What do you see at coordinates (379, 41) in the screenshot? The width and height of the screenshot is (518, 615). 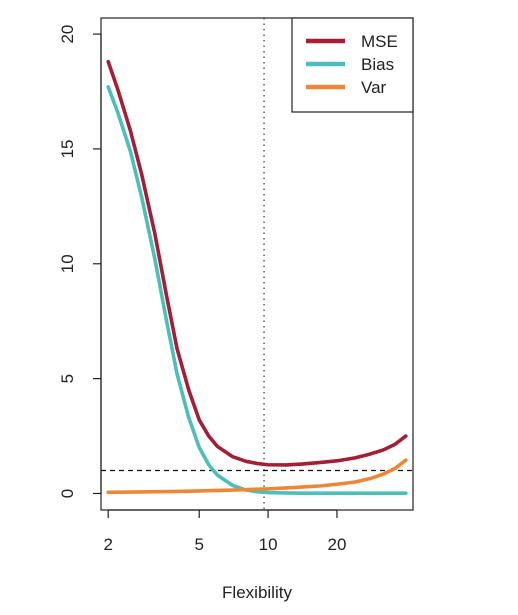 I see `legend-label-mse: MSE` at bounding box center [379, 41].